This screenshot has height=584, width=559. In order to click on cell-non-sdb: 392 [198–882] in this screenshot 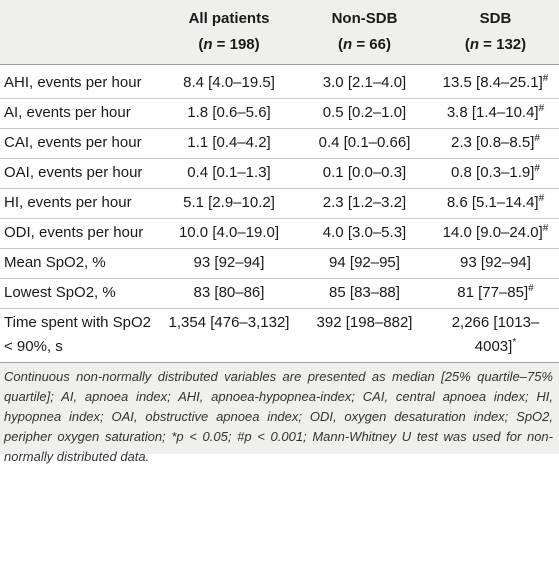, I will do `click(364, 335)`.